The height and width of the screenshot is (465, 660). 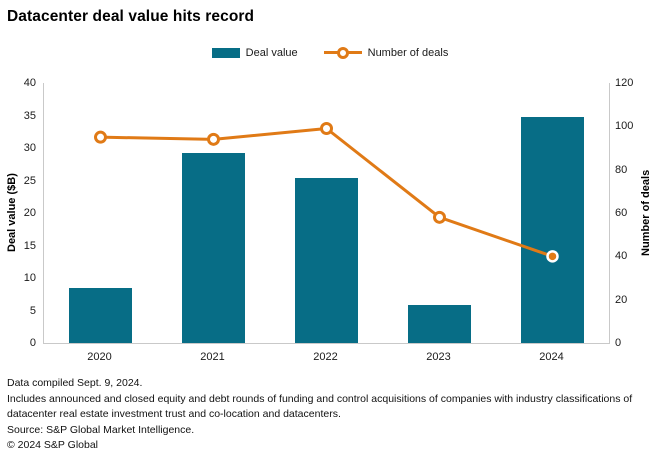 I want to click on deals-marker-2020, so click(x=100, y=137).